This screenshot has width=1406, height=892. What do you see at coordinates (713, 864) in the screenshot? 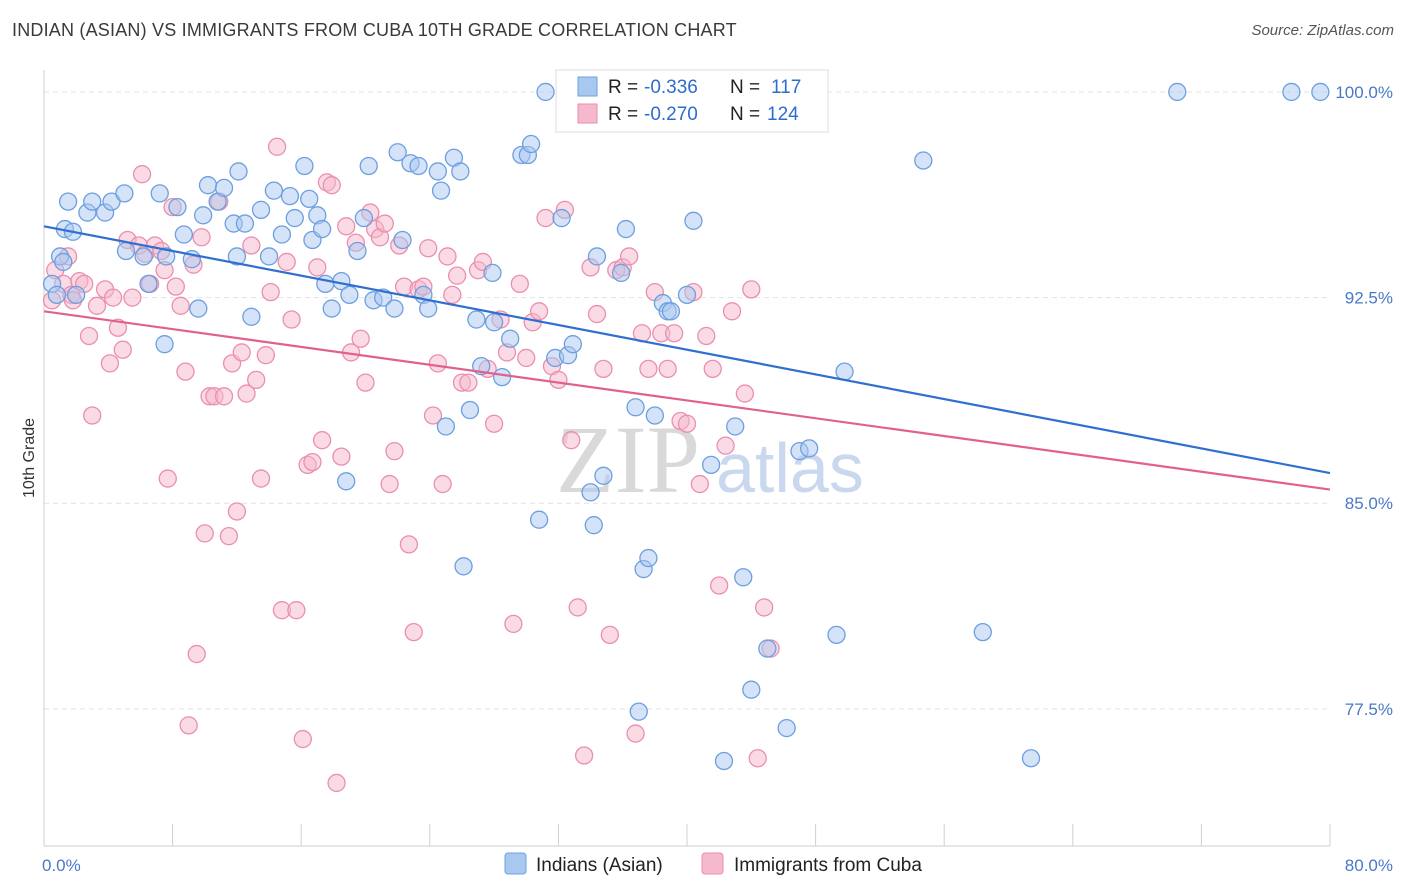
I see `bottom-legend: Indians (Asian) Immigrants from Cuba` at bounding box center [713, 864].